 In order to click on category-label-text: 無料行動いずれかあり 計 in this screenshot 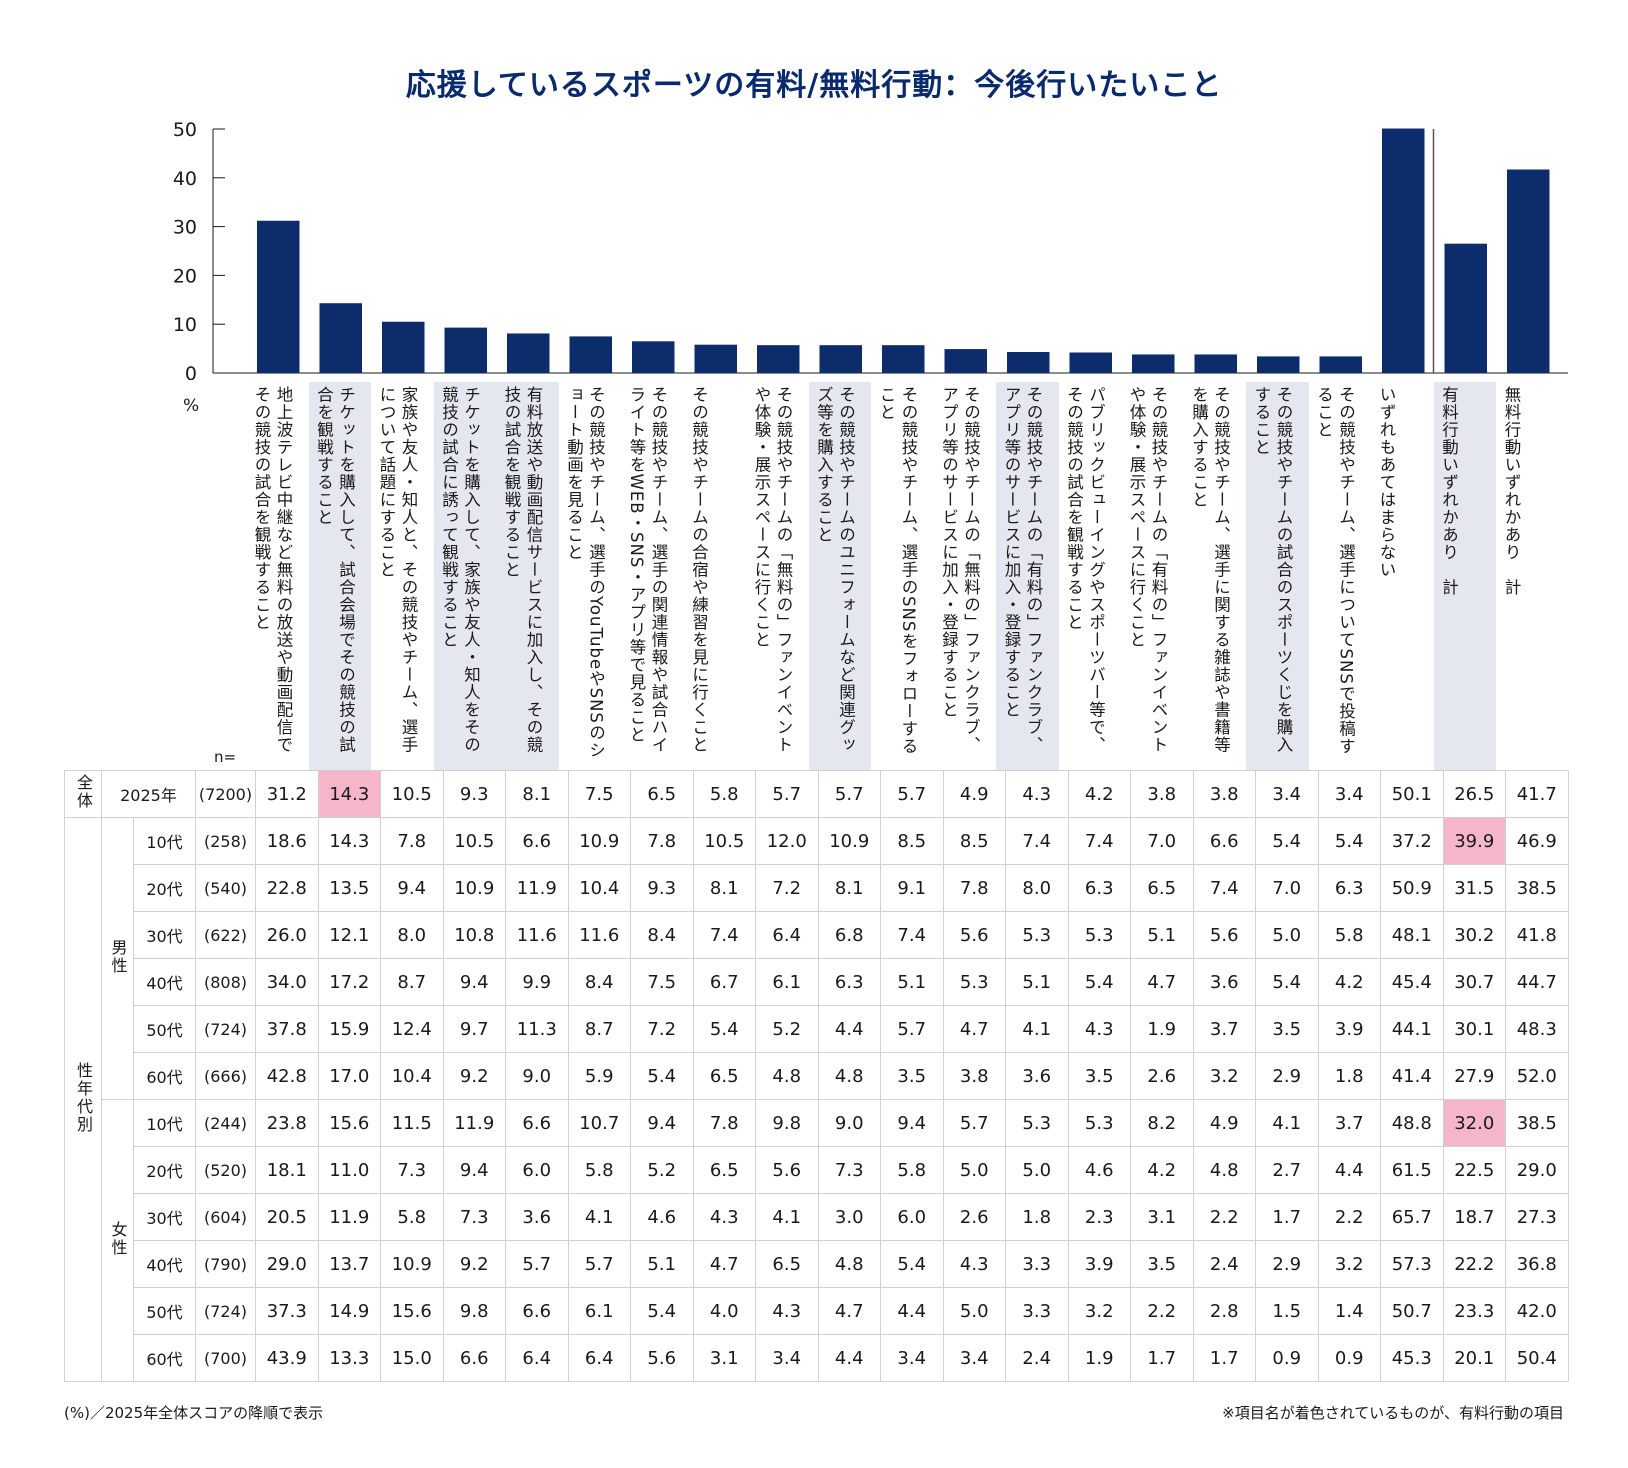, I will do `click(1511, 491)`.